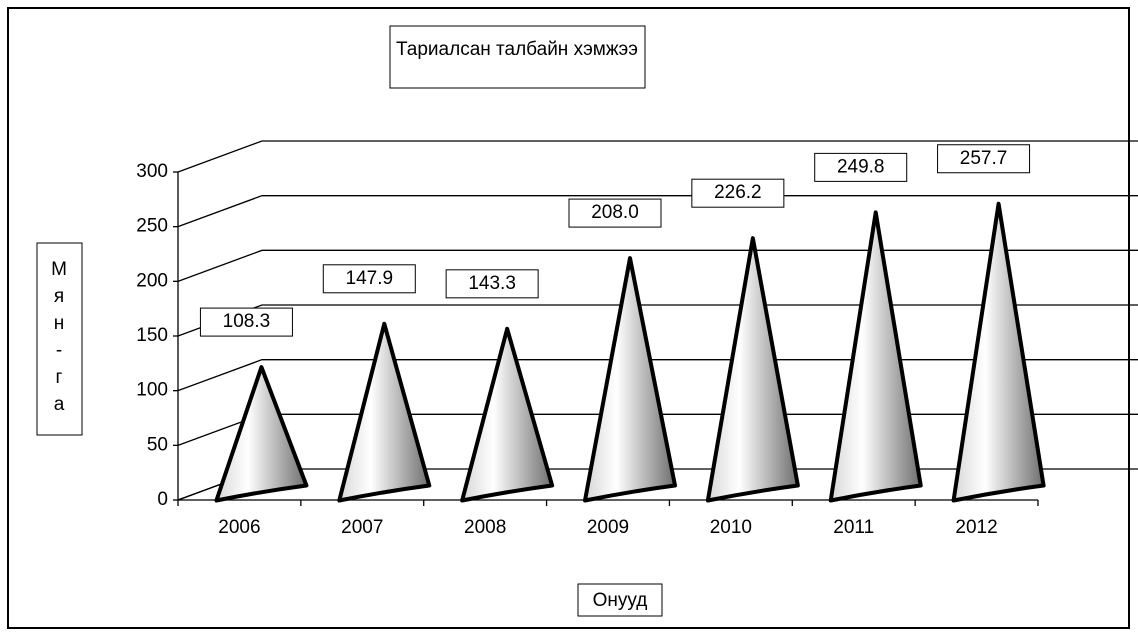  What do you see at coordinates (731, 527) in the screenshot?
I see `x-tick-label: 2010` at bounding box center [731, 527].